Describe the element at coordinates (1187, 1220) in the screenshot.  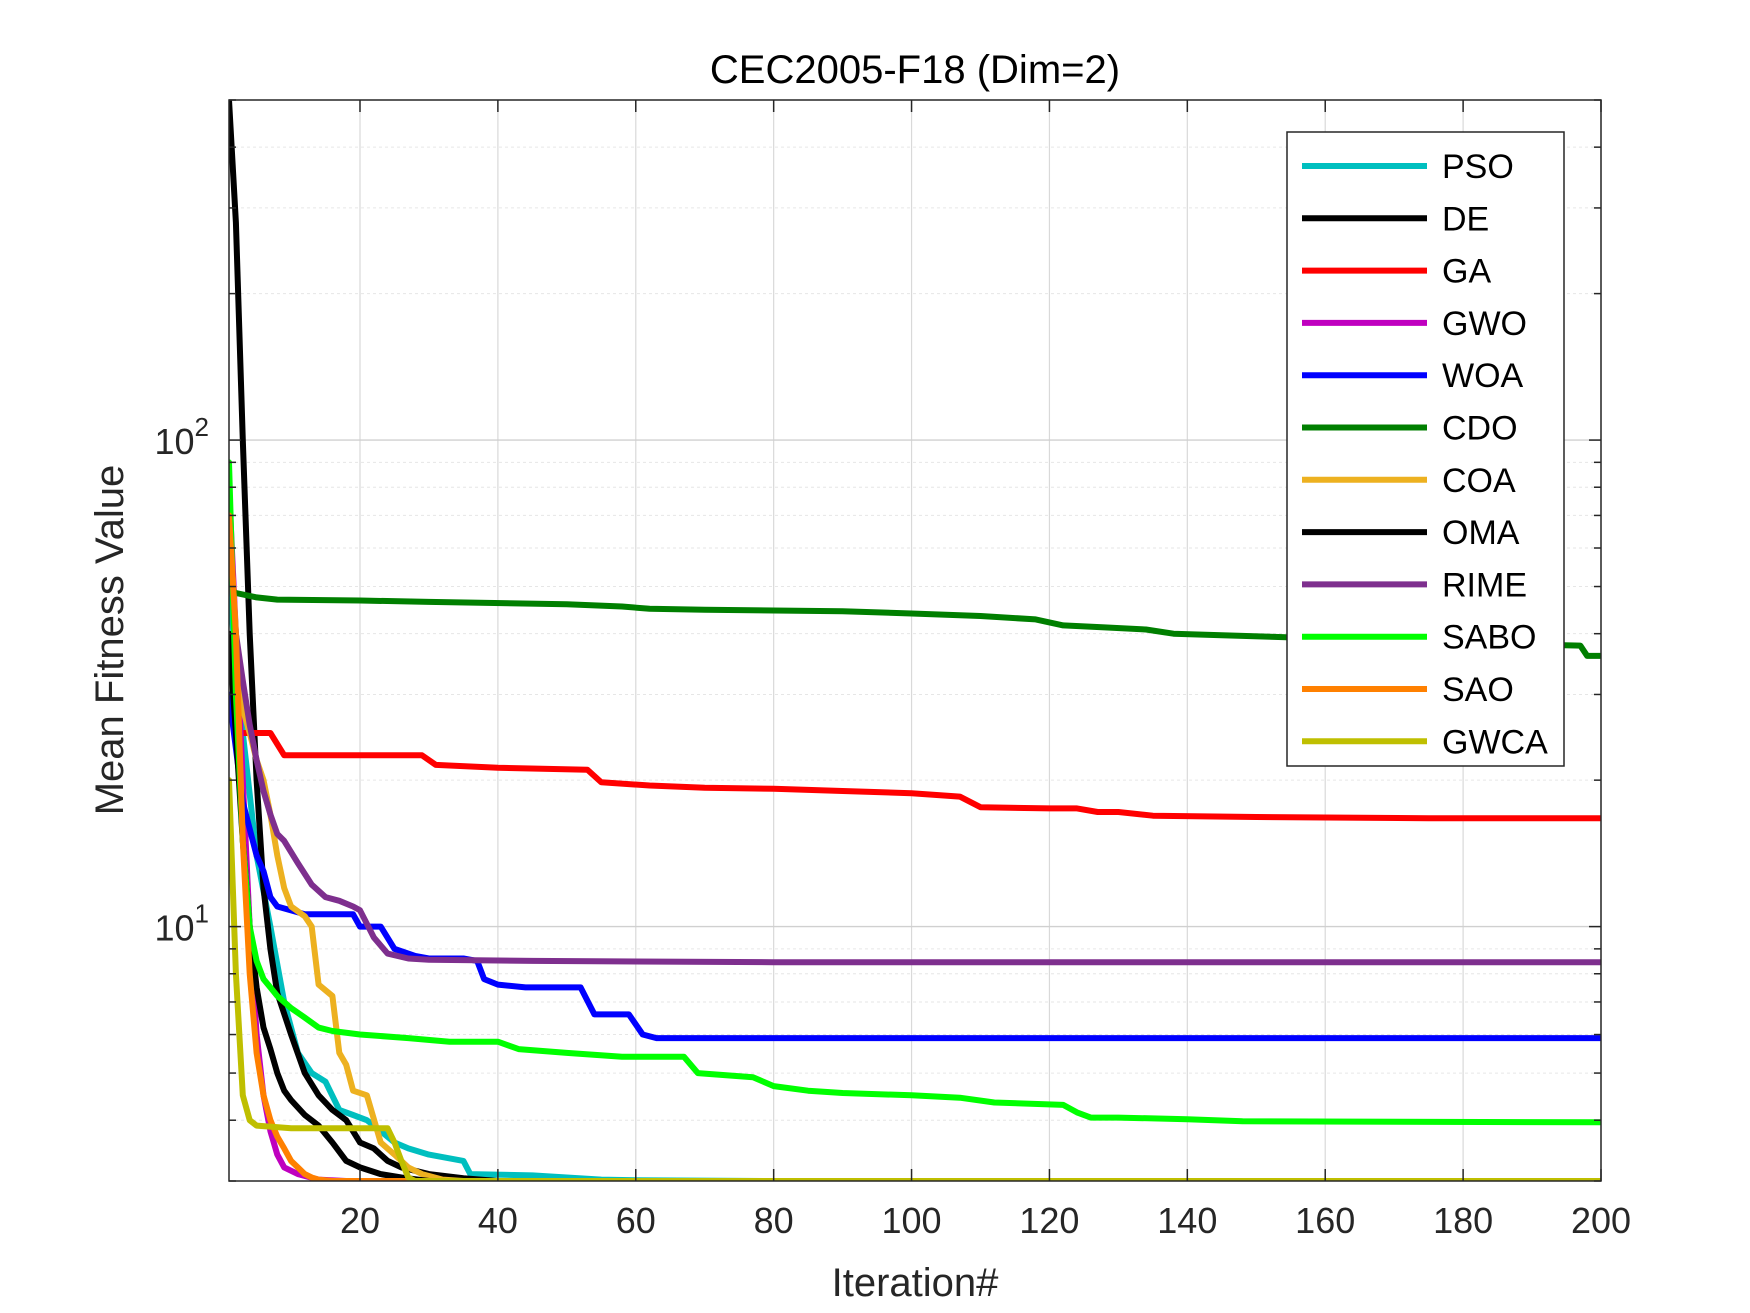
I see `x-tick-label: 140` at that location.